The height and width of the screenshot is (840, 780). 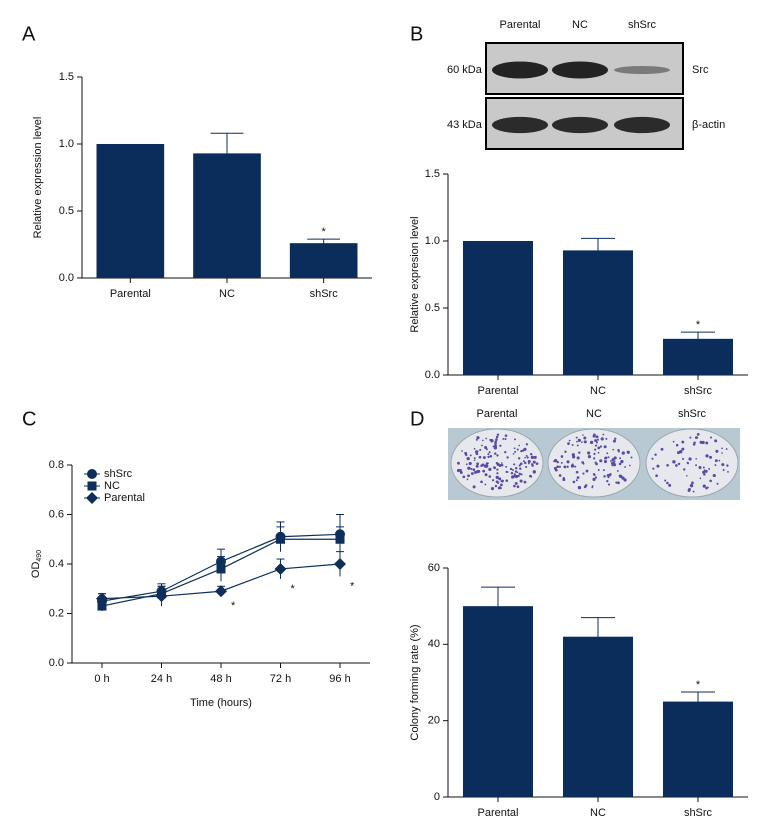 I want to click on plate-label: NC, so click(x=594, y=414).